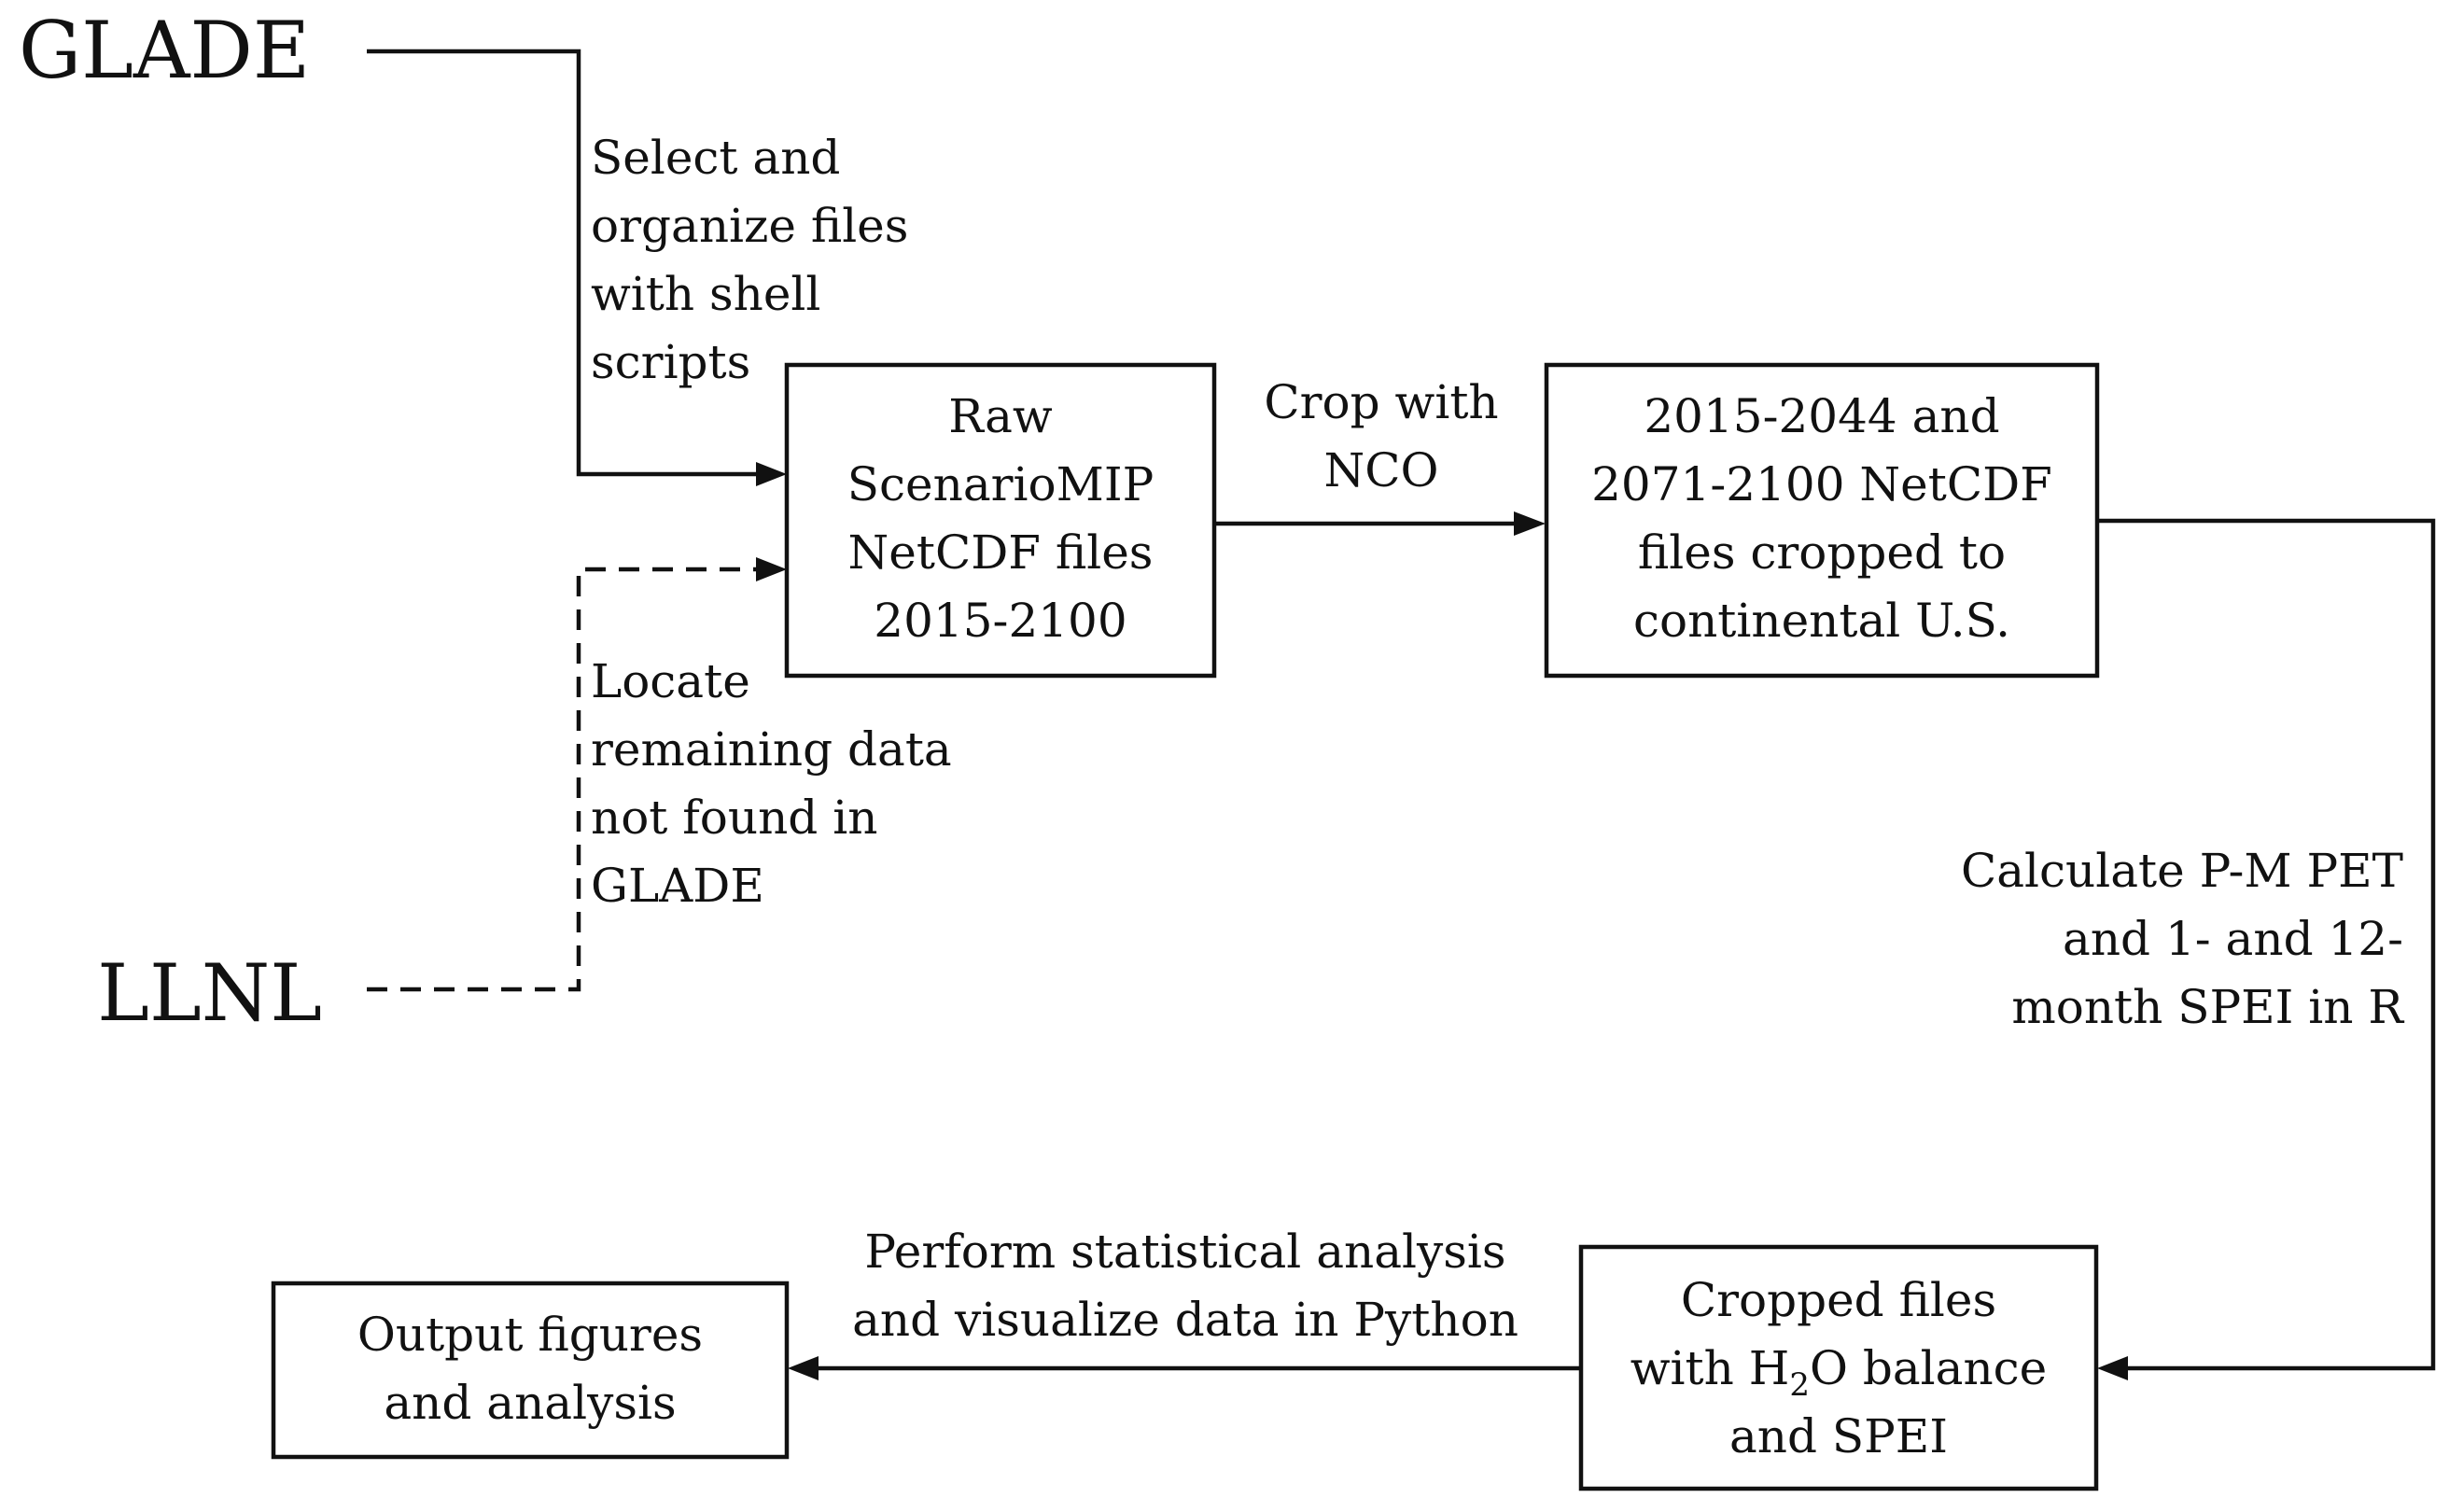 This screenshot has width=2449, height=1512. What do you see at coordinates (771, 474) in the screenshot?
I see `arrowhead-glade-raw` at bounding box center [771, 474].